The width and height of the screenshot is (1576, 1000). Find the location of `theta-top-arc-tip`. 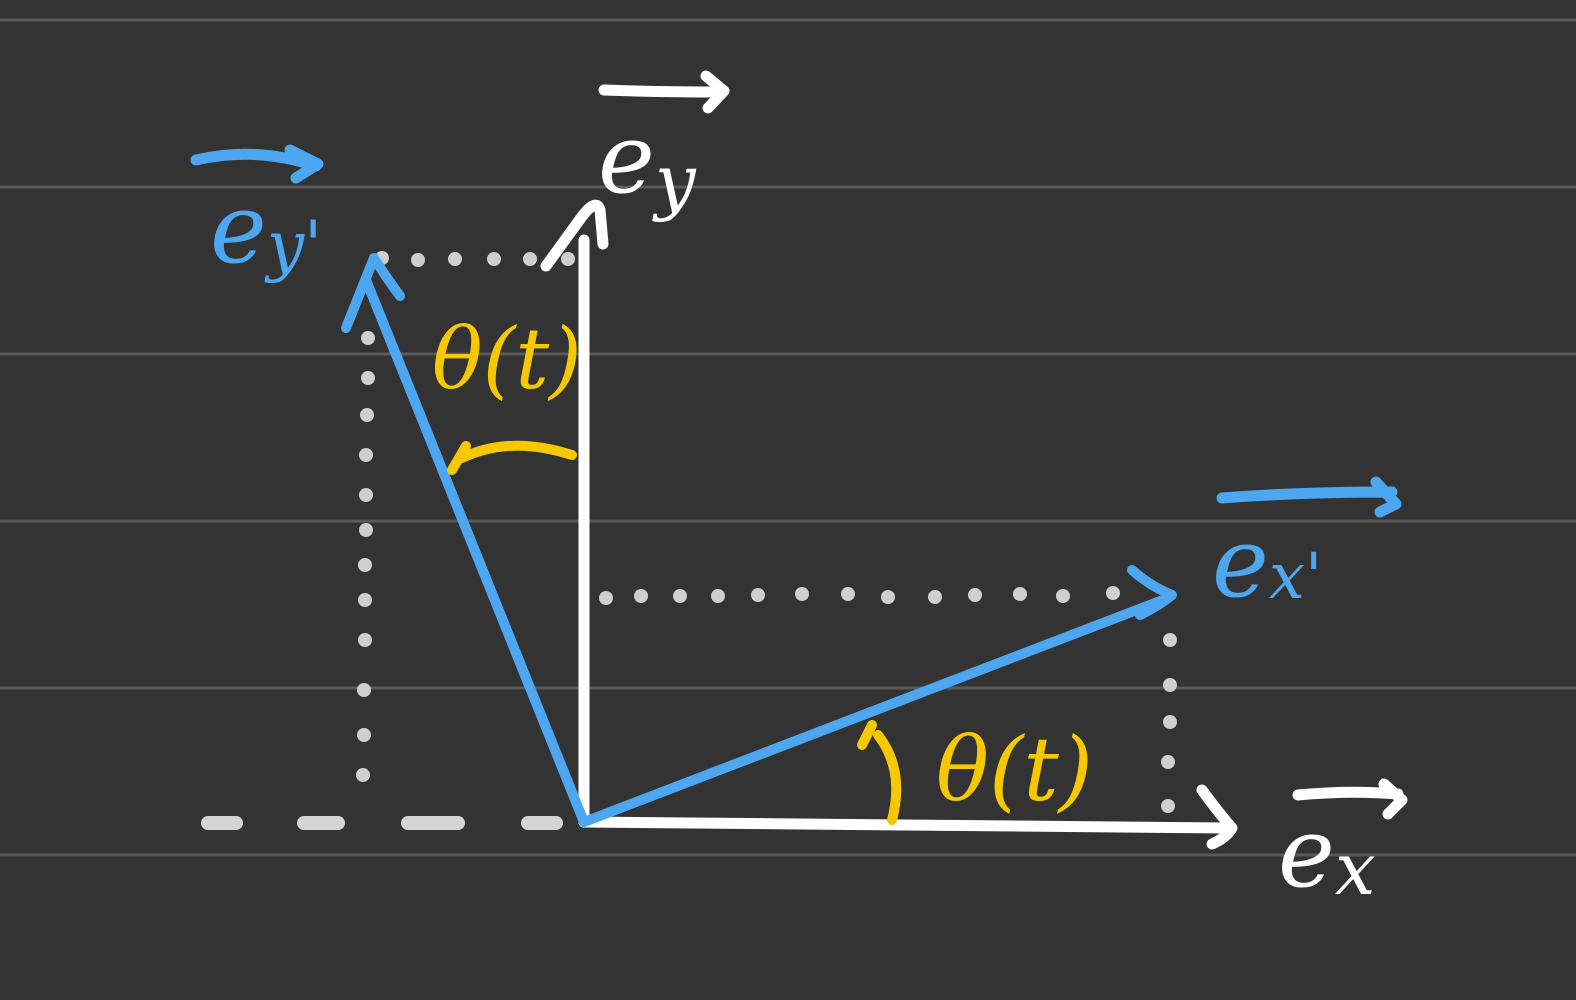

theta-top-arc-tip is located at coordinates (459, 458).